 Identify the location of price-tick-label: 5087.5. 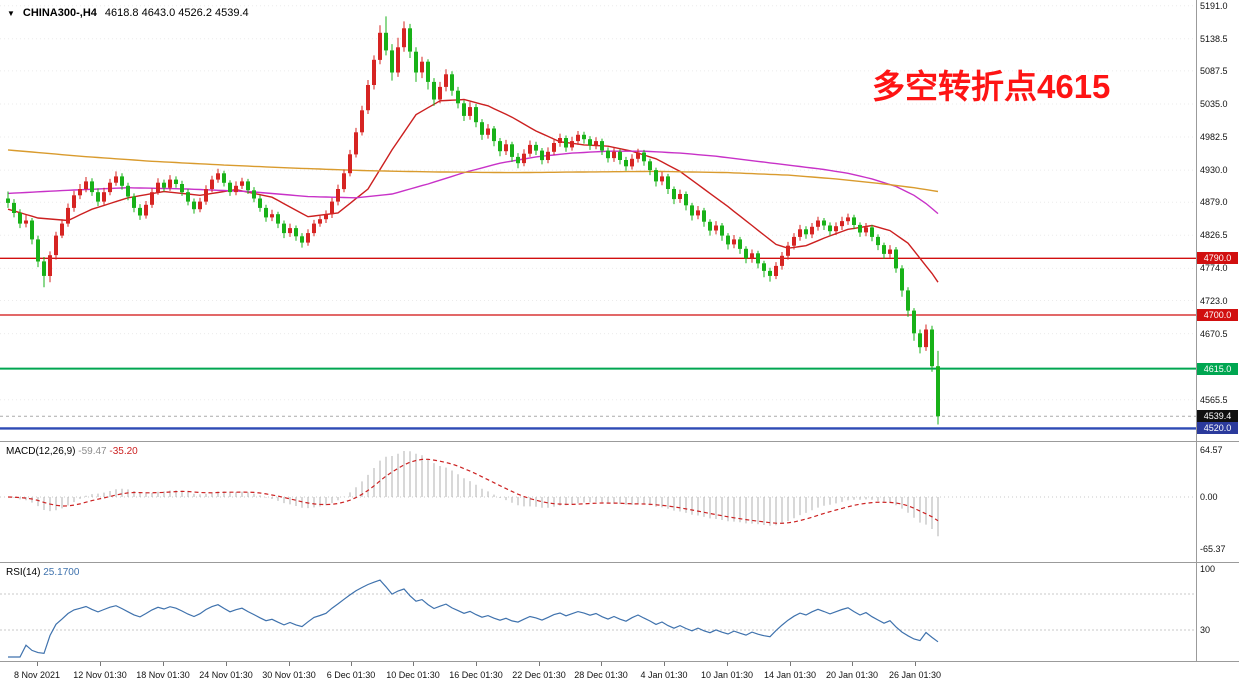
(1214, 71).